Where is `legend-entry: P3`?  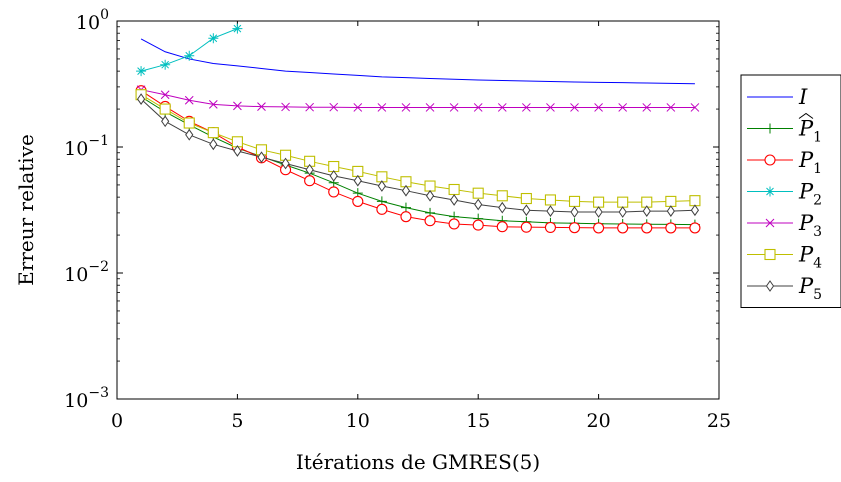
legend-entry: P3 is located at coordinates (784, 225).